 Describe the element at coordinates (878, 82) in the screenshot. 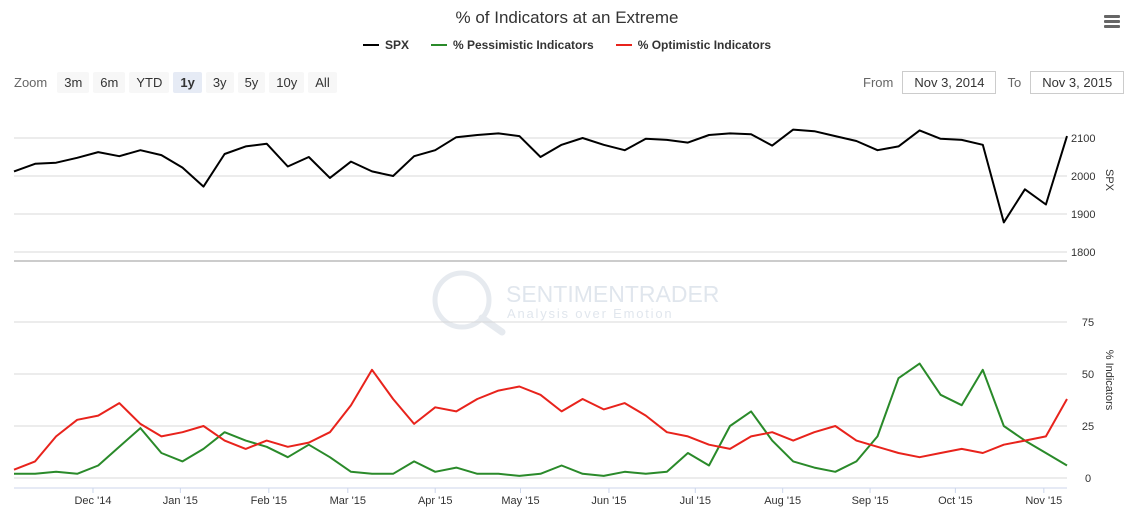

I see `from-label: From` at that location.